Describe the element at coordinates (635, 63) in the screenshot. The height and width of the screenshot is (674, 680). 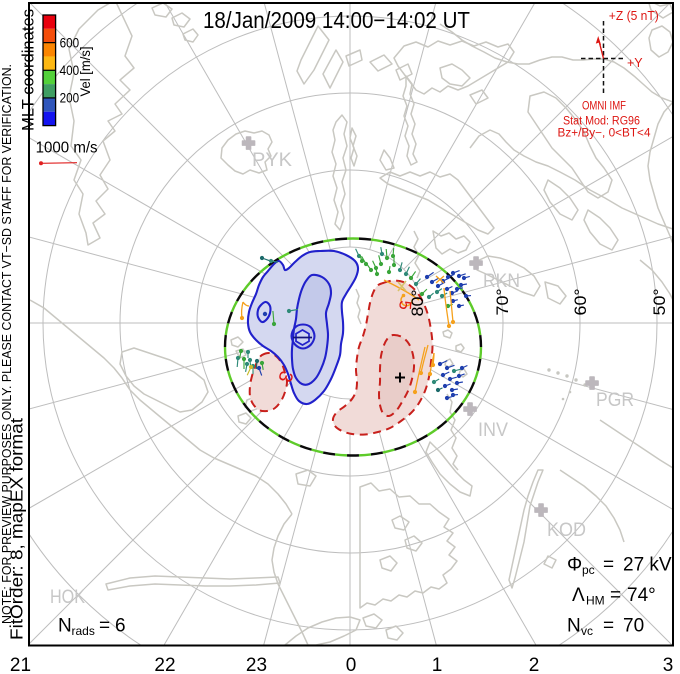
I see `svg-text: +Y` at that location.